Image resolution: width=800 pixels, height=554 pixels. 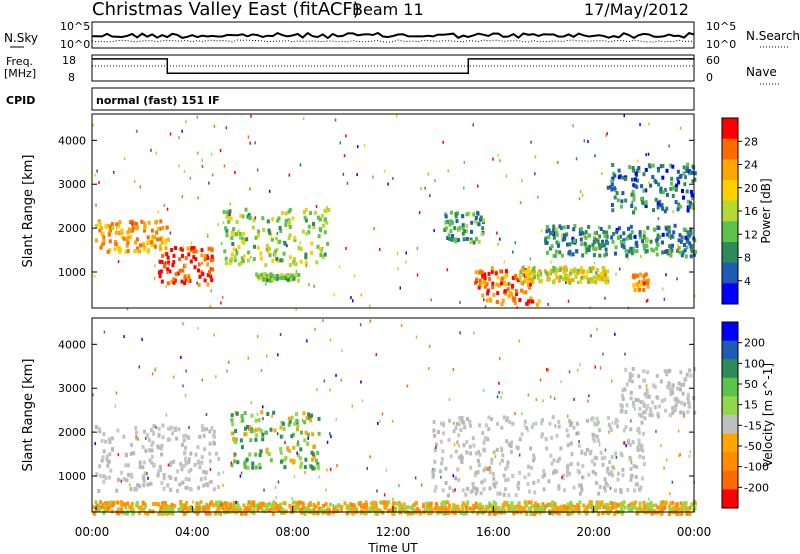 I want to click on colorbar-tick-label: 200, so click(x=754, y=343).